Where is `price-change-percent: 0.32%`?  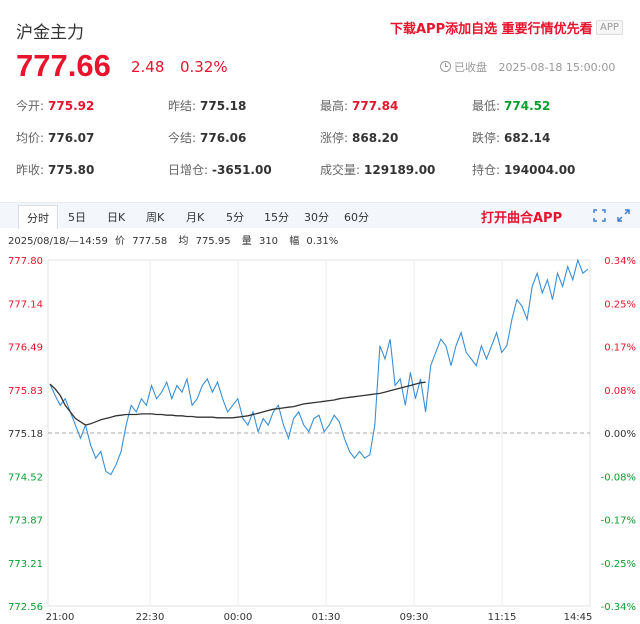 price-change-percent: 0.32% is located at coordinates (204, 67).